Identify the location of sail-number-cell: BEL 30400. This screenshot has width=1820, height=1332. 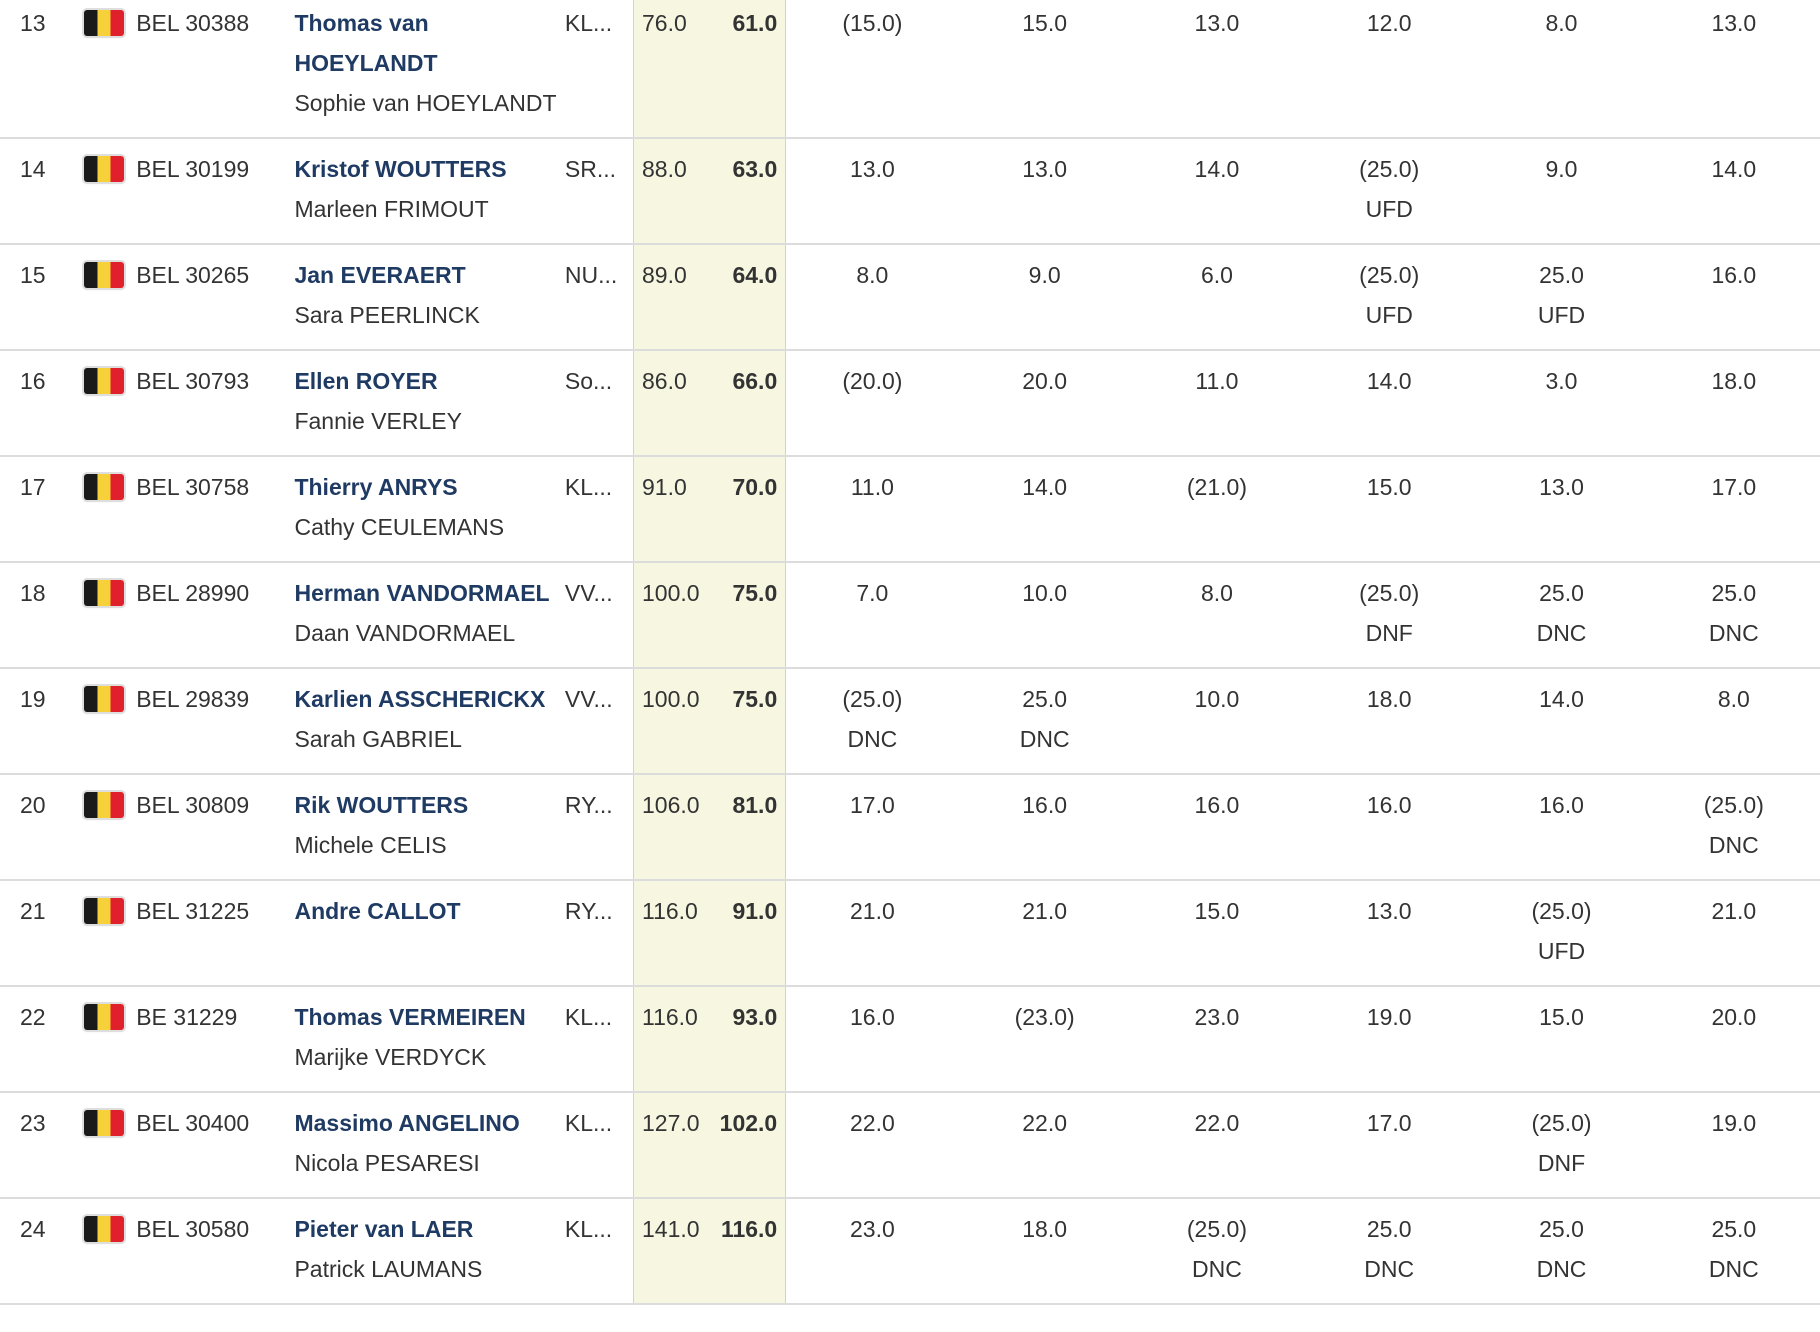
(215, 1145).